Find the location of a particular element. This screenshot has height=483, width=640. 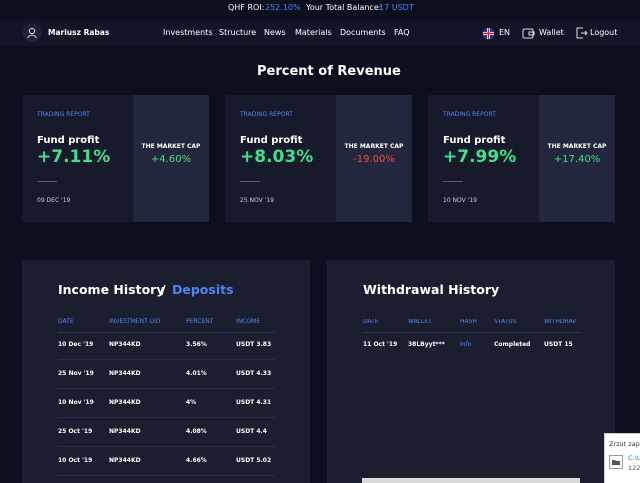

card-date: 10 NOV '19 is located at coordinates (460, 200).